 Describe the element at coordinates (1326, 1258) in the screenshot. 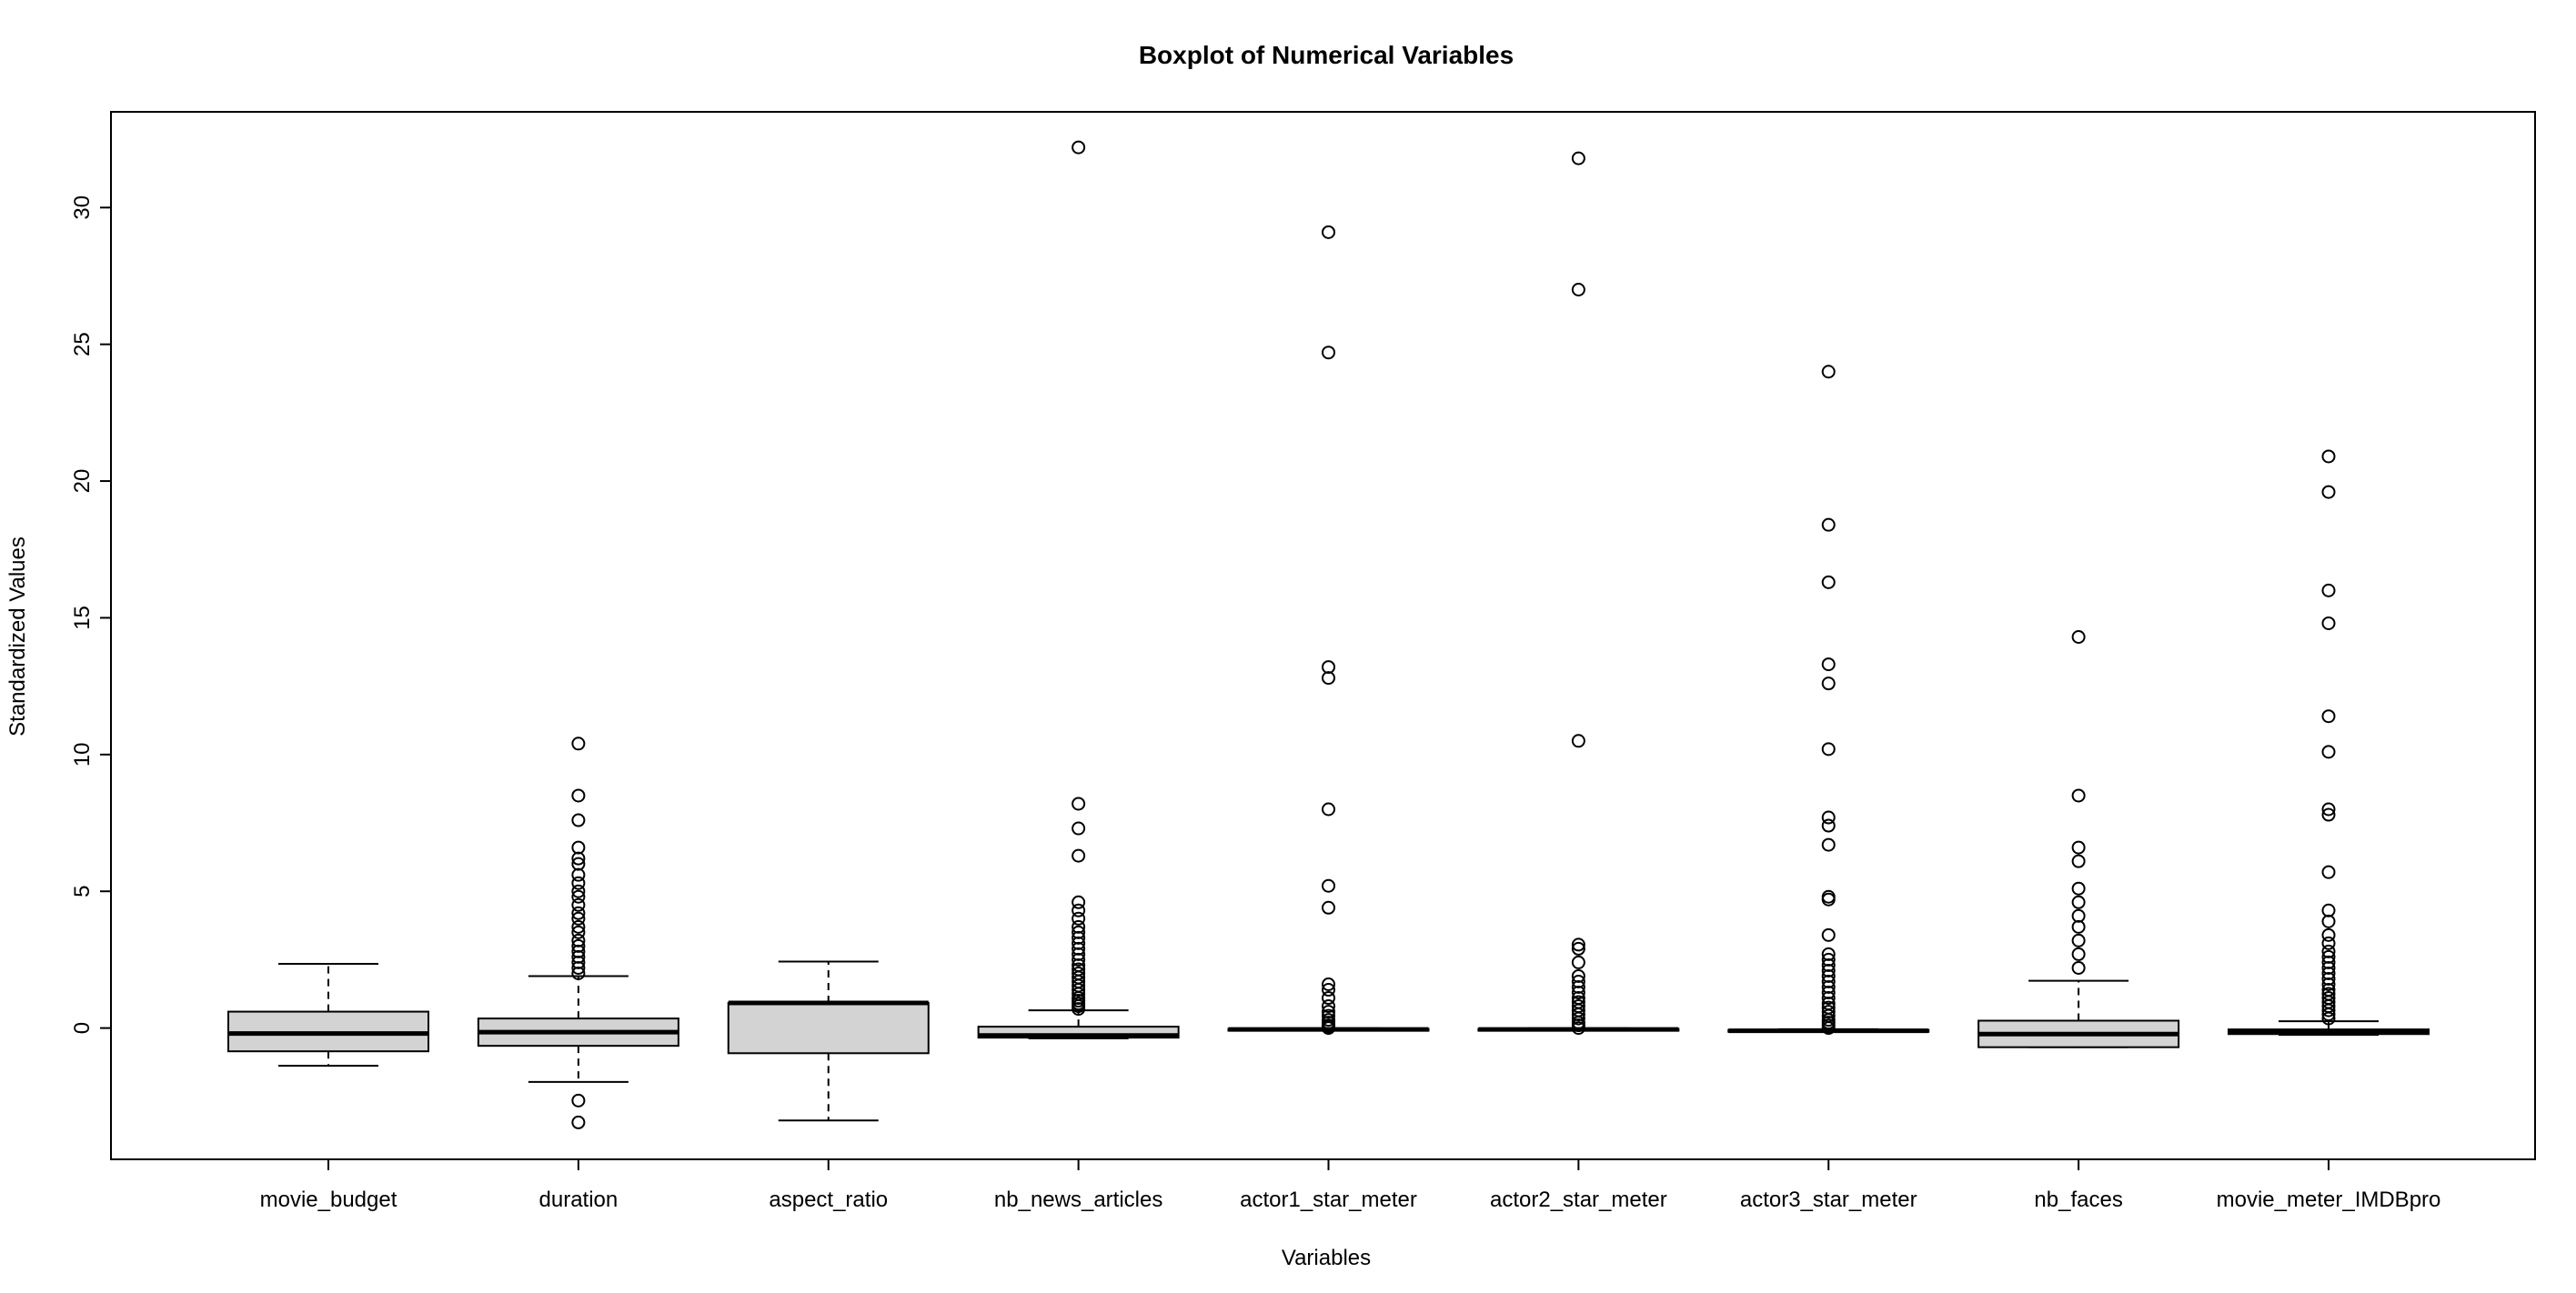

I see `x-axis-label: Variables` at that location.